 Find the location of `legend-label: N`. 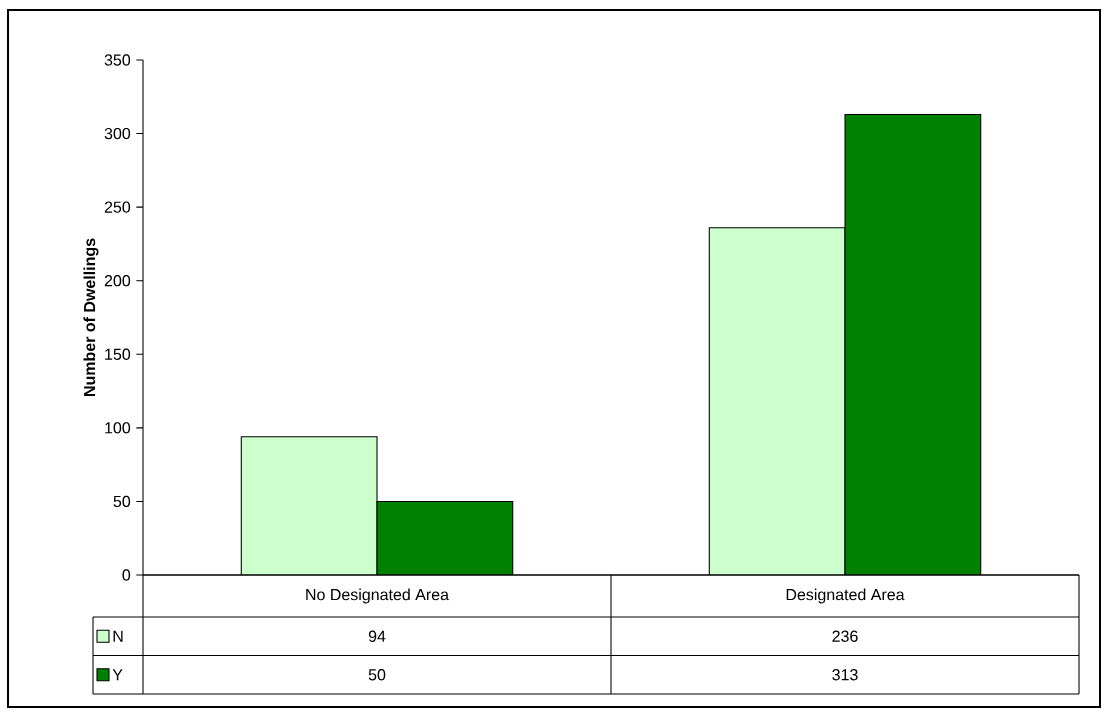

legend-label: N is located at coordinates (118, 636).